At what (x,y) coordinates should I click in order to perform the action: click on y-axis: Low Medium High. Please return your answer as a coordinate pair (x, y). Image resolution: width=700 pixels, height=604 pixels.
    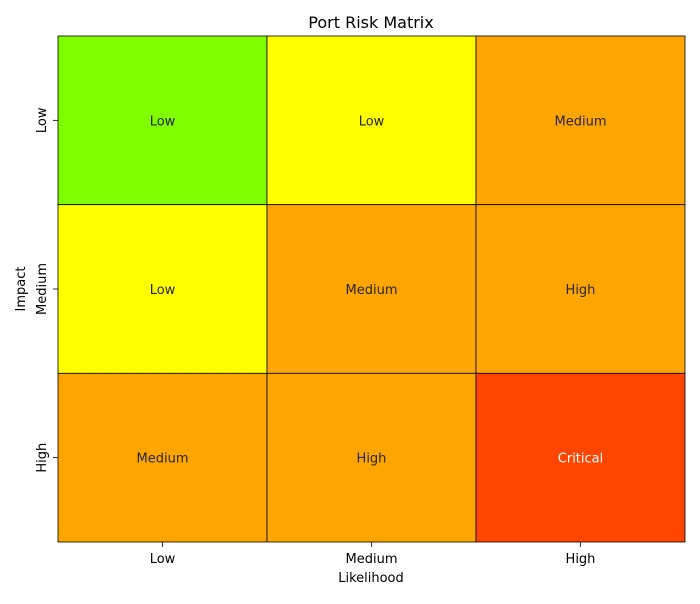
    Looking at the image, I should click on (46, 290).